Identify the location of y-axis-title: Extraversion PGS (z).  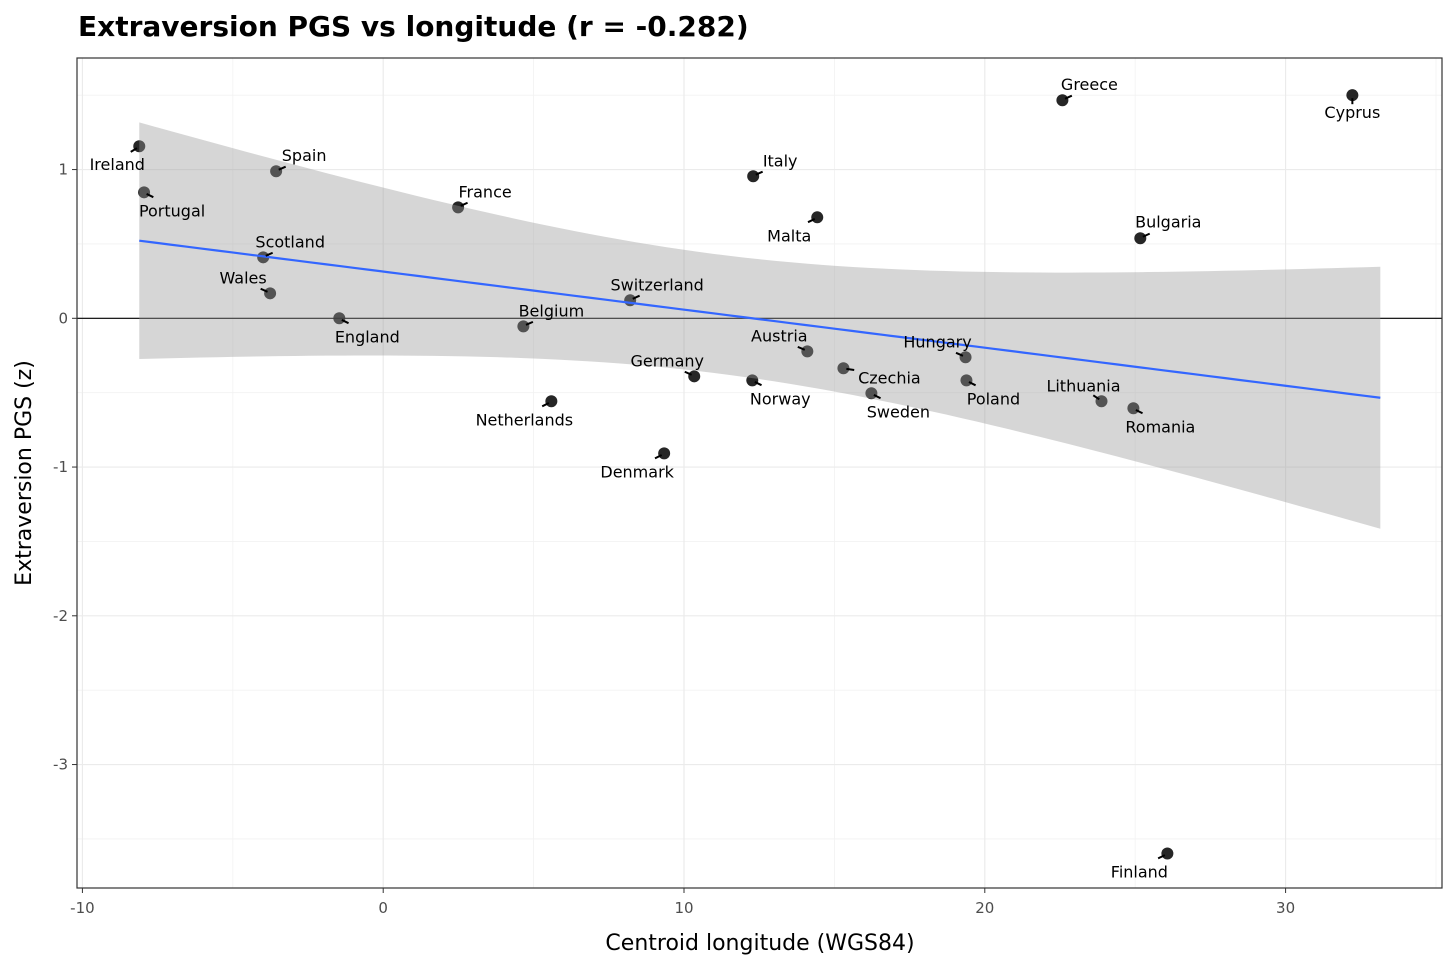
(24, 473).